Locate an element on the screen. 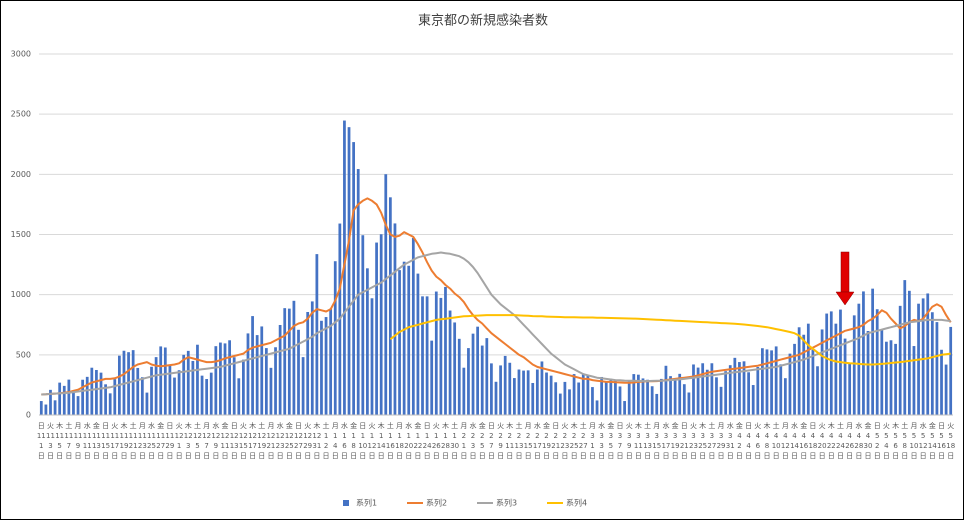 This screenshot has height=520, width=964. x-tick-label: 土 11 7 日 is located at coordinates (69, 441).